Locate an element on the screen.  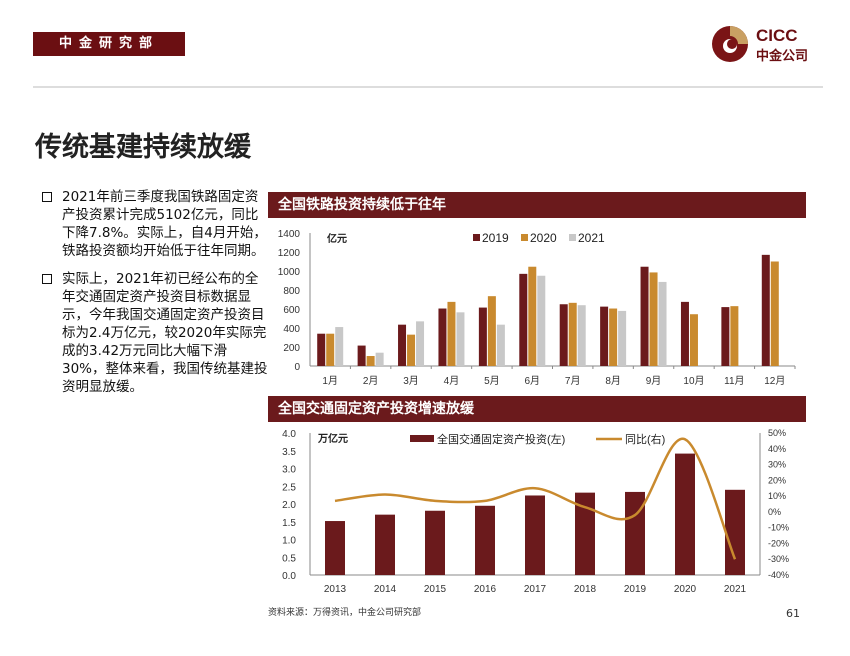
department-label: 中金研究部 is located at coordinates (109, 44).